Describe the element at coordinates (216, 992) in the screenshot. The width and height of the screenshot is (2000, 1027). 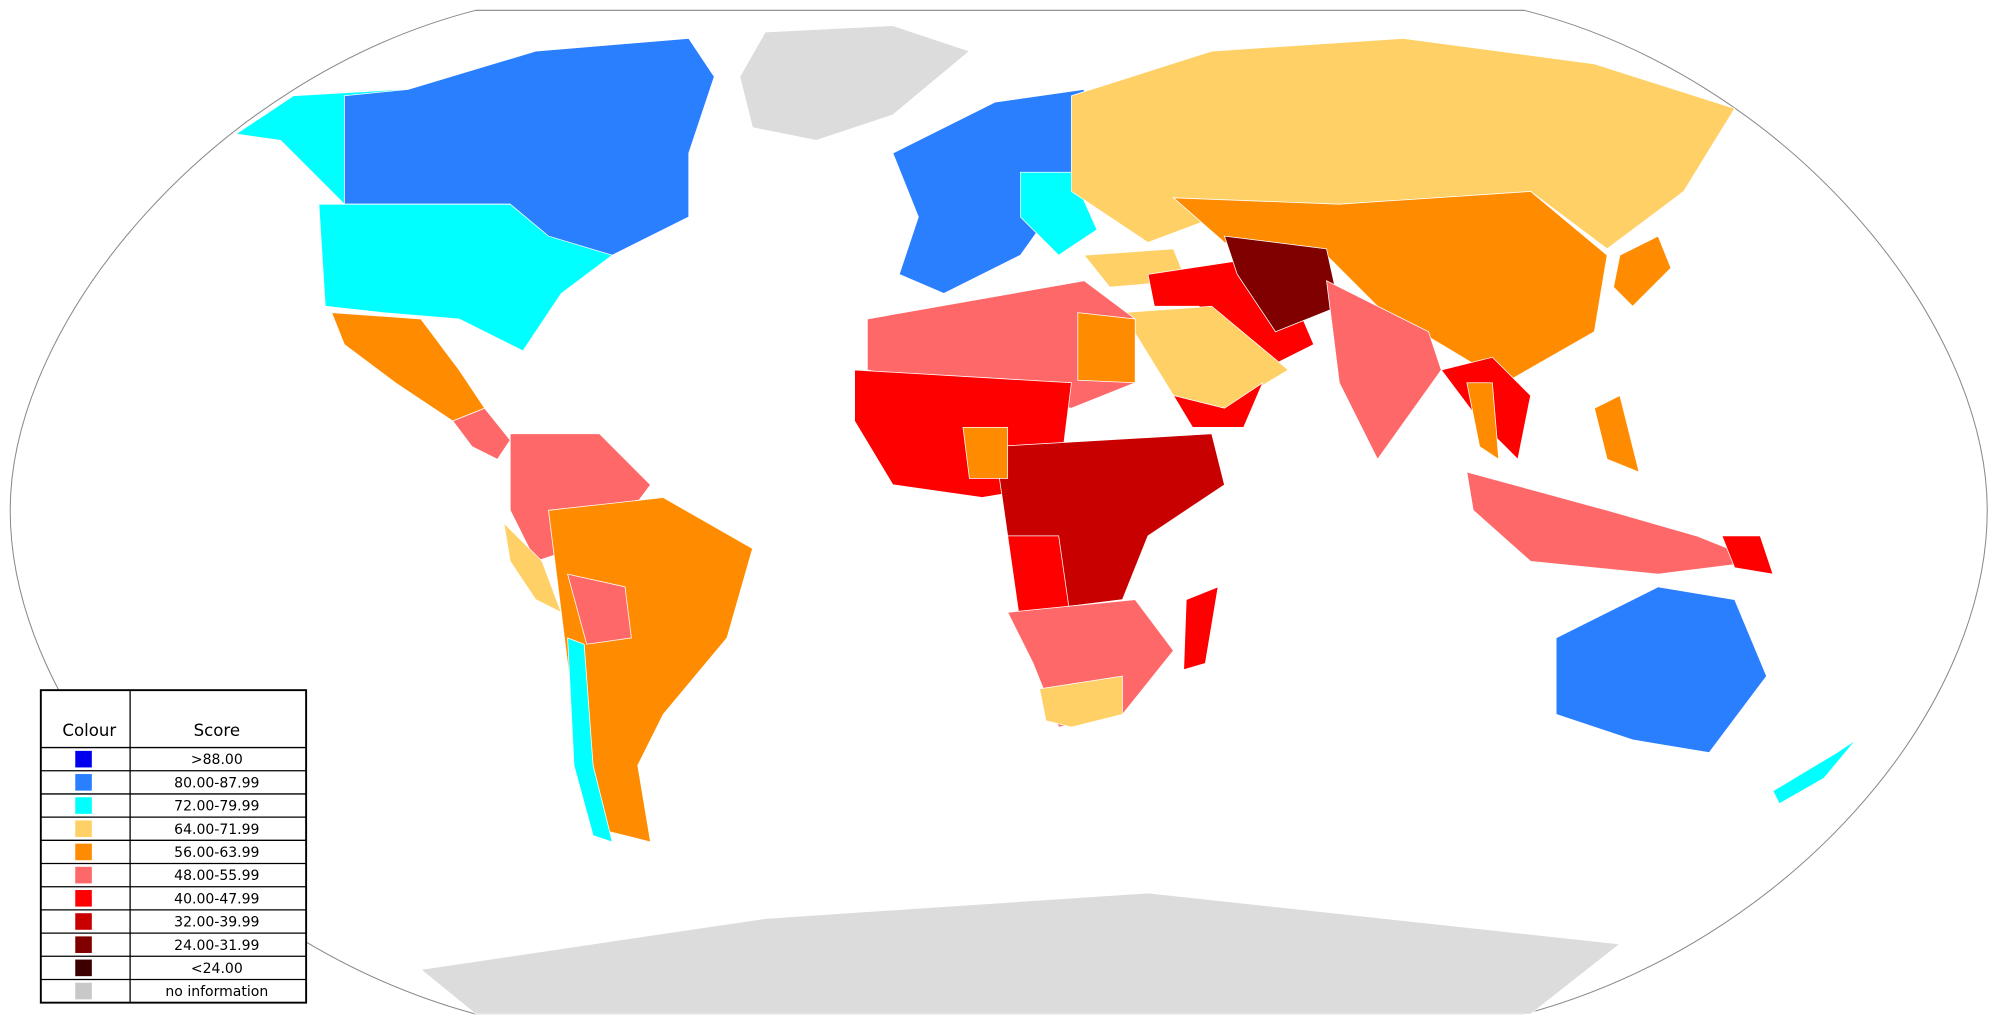
I see `legend-label: no information` at that location.